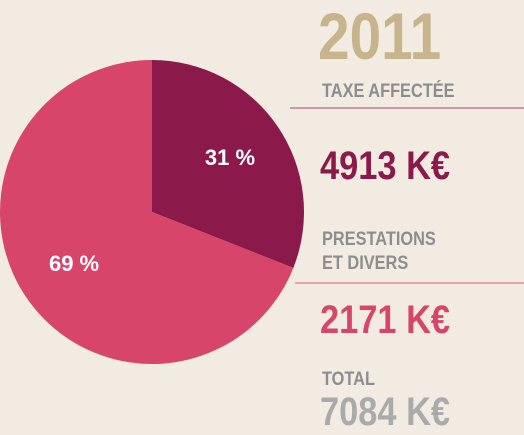  I want to click on value-label: 31 %, so click(230, 157).